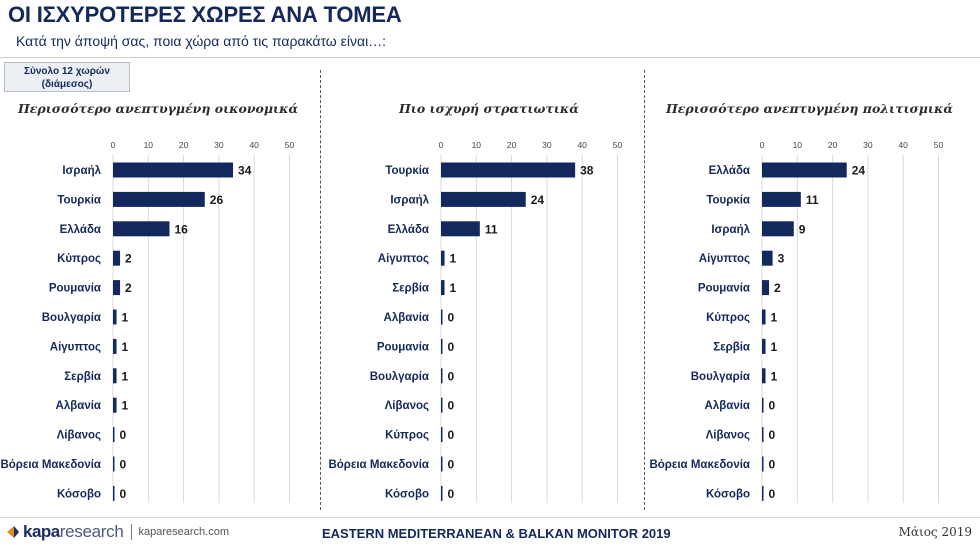 This screenshot has height=547, width=980. Describe the element at coordinates (407, 436) in the screenshot. I see `military-category-label: Κύπρος` at that location.